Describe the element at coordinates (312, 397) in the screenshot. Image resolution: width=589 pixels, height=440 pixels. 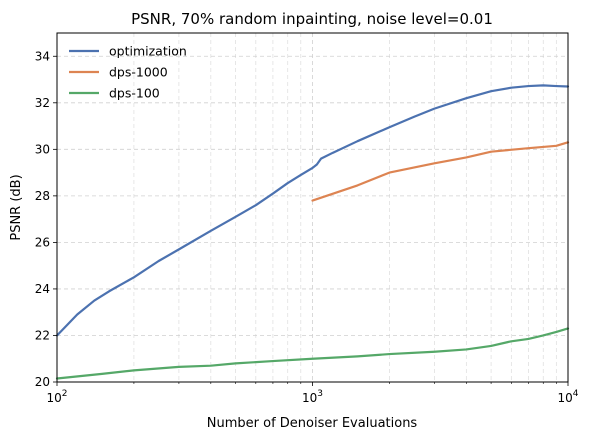
I see `x-tick-label: 10³` at that location.